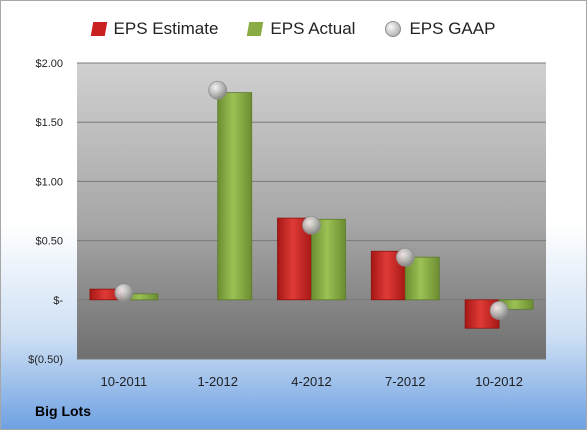 The image size is (587, 430). I want to click on legend: EPS Estimate EPS Actual EPS GAAP, so click(293, 29).